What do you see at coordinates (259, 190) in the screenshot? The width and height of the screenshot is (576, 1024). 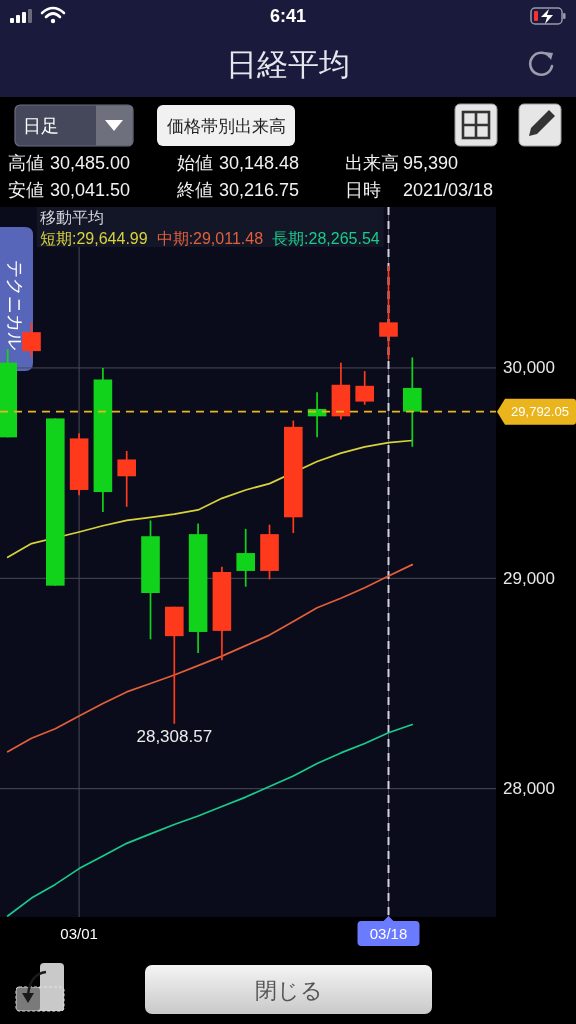 I see `text: 30,216.75` at bounding box center [259, 190].